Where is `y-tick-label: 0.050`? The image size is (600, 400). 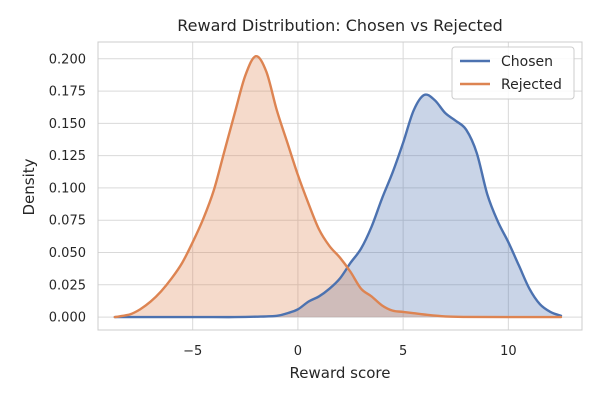
y-tick-label: 0.050 is located at coordinates (67, 253).